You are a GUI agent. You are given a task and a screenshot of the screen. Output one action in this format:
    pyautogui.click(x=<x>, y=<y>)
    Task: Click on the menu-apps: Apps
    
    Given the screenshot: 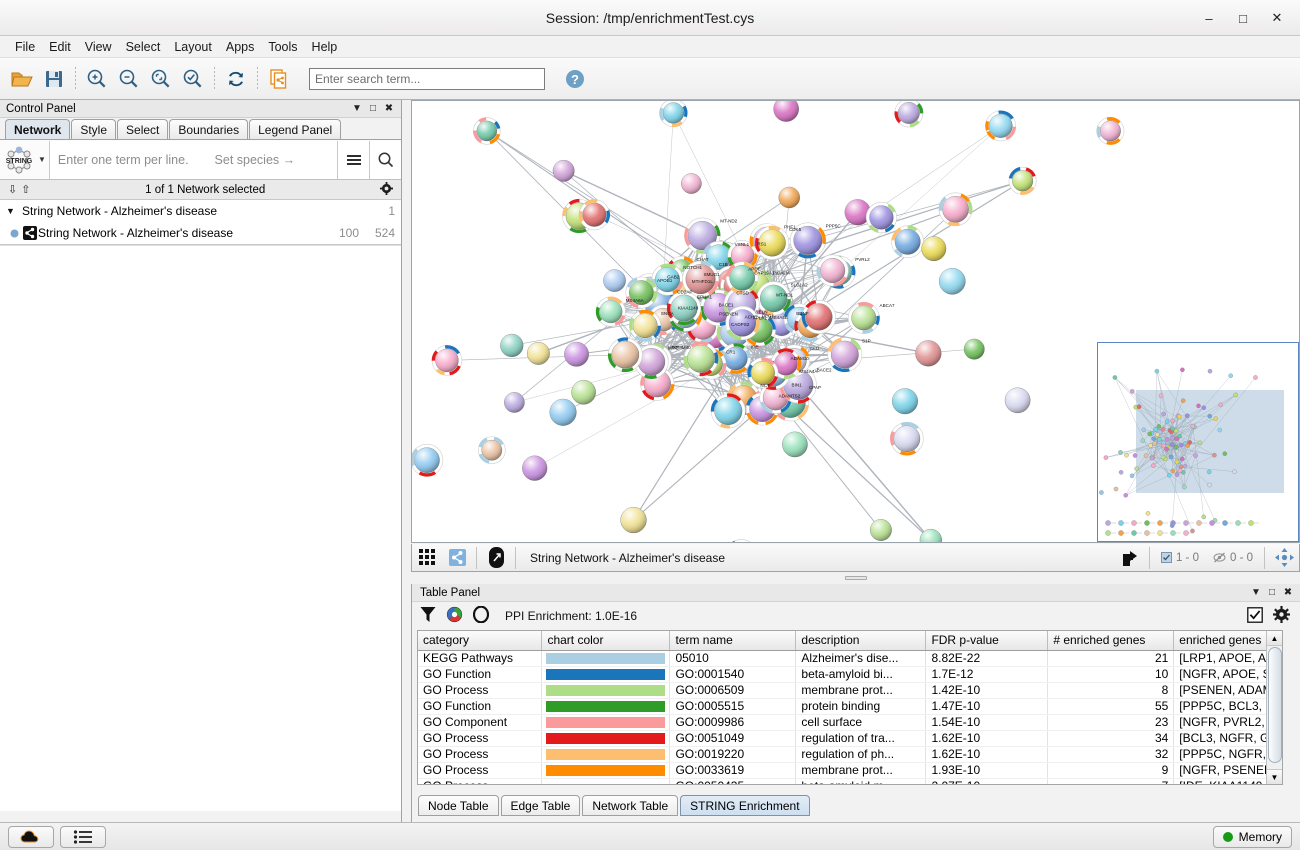 What is the action you would take?
    pyautogui.click(x=240, y=46)
    